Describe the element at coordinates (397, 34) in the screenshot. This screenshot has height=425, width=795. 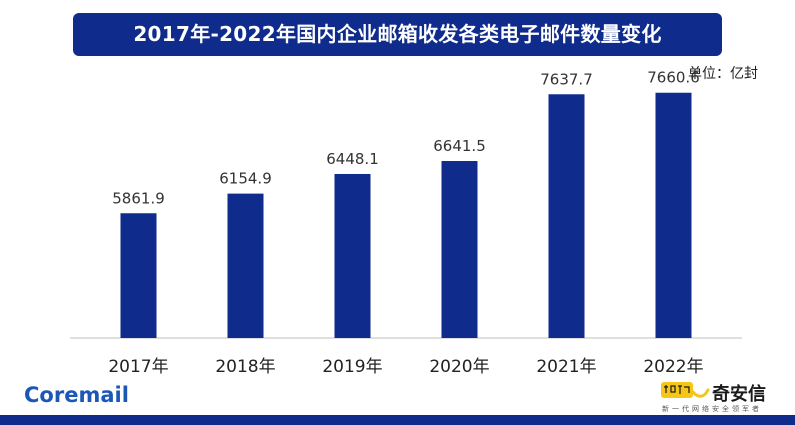
I see `chart-title: 2017年-2022年国内企业邮箱收发各类电子邮件数量变化` at that location.